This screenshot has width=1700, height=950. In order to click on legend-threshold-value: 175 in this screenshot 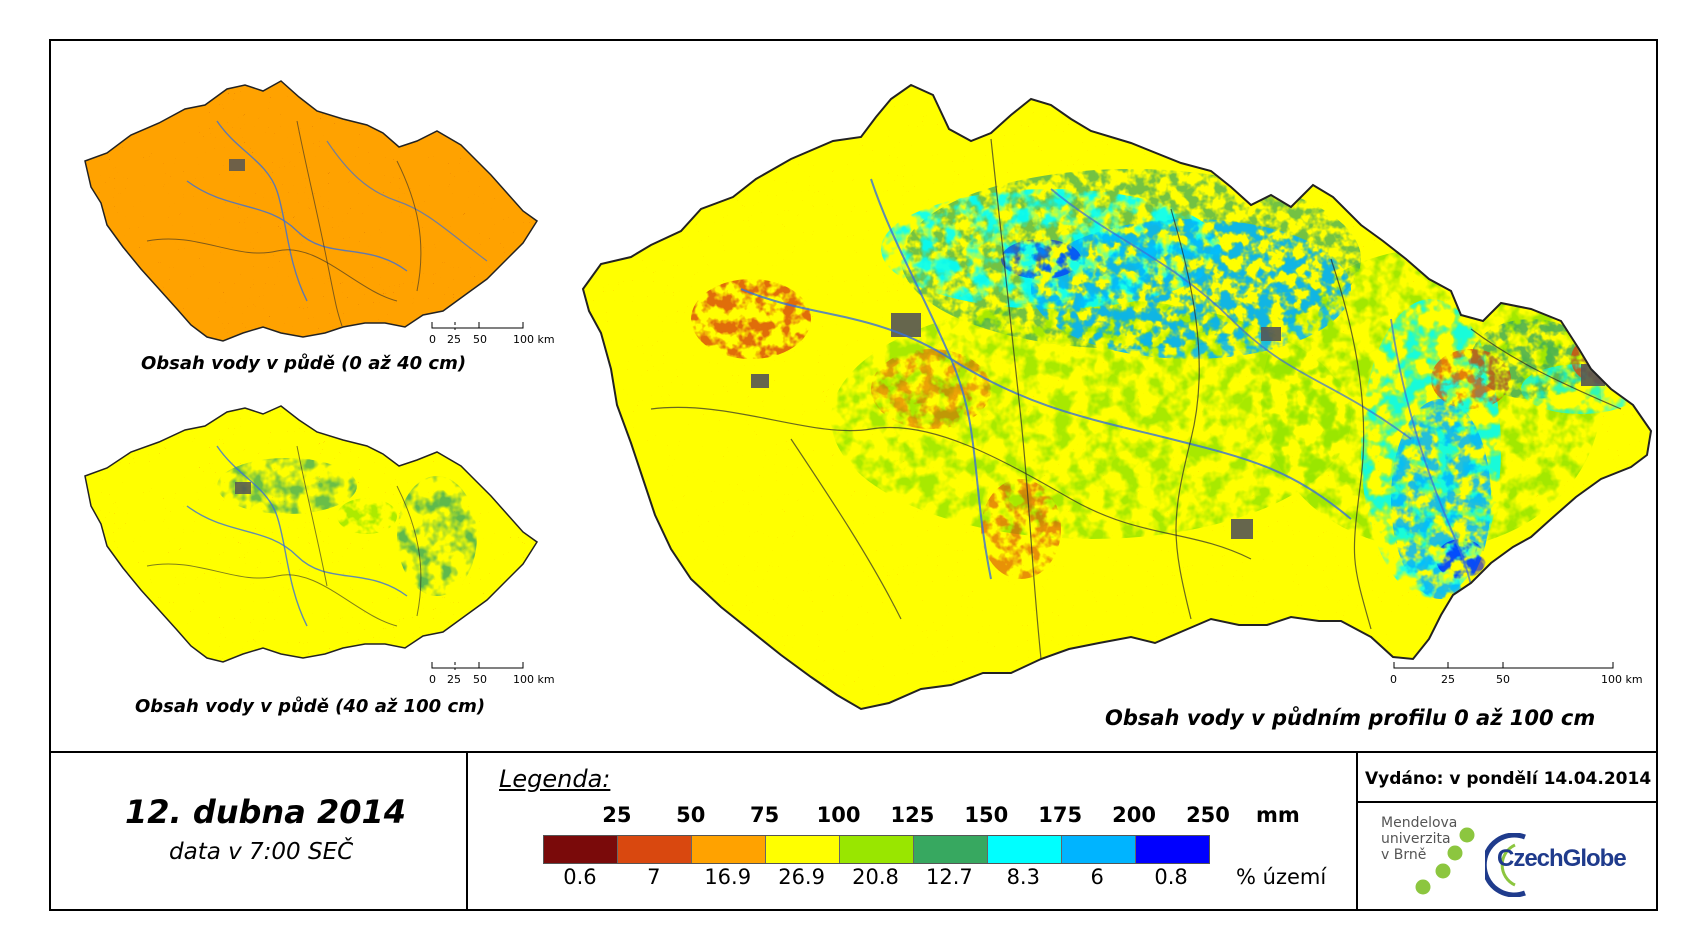, I will do `click(1060, 815)`.